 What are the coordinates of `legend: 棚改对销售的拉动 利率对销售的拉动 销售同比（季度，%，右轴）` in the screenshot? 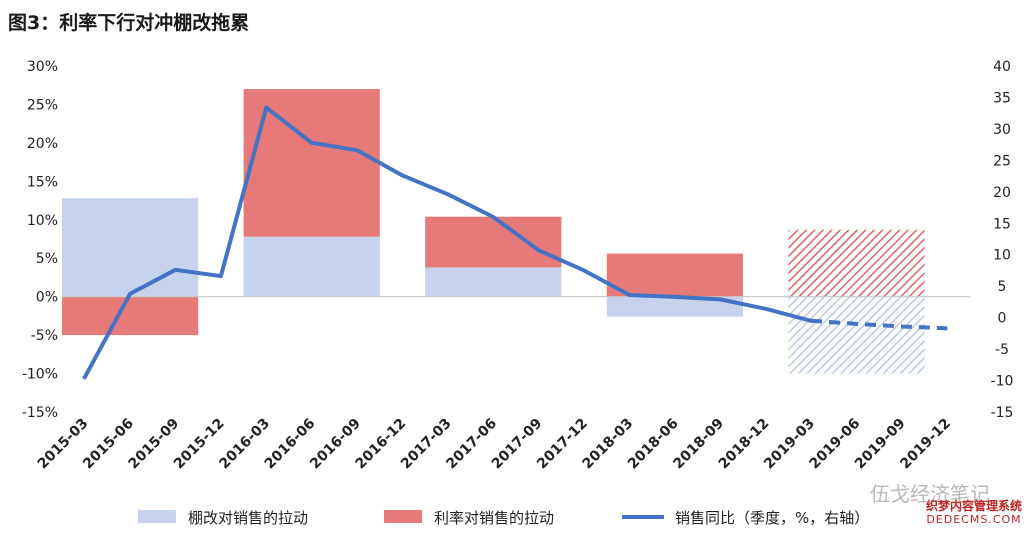 It's located at (503, 518).